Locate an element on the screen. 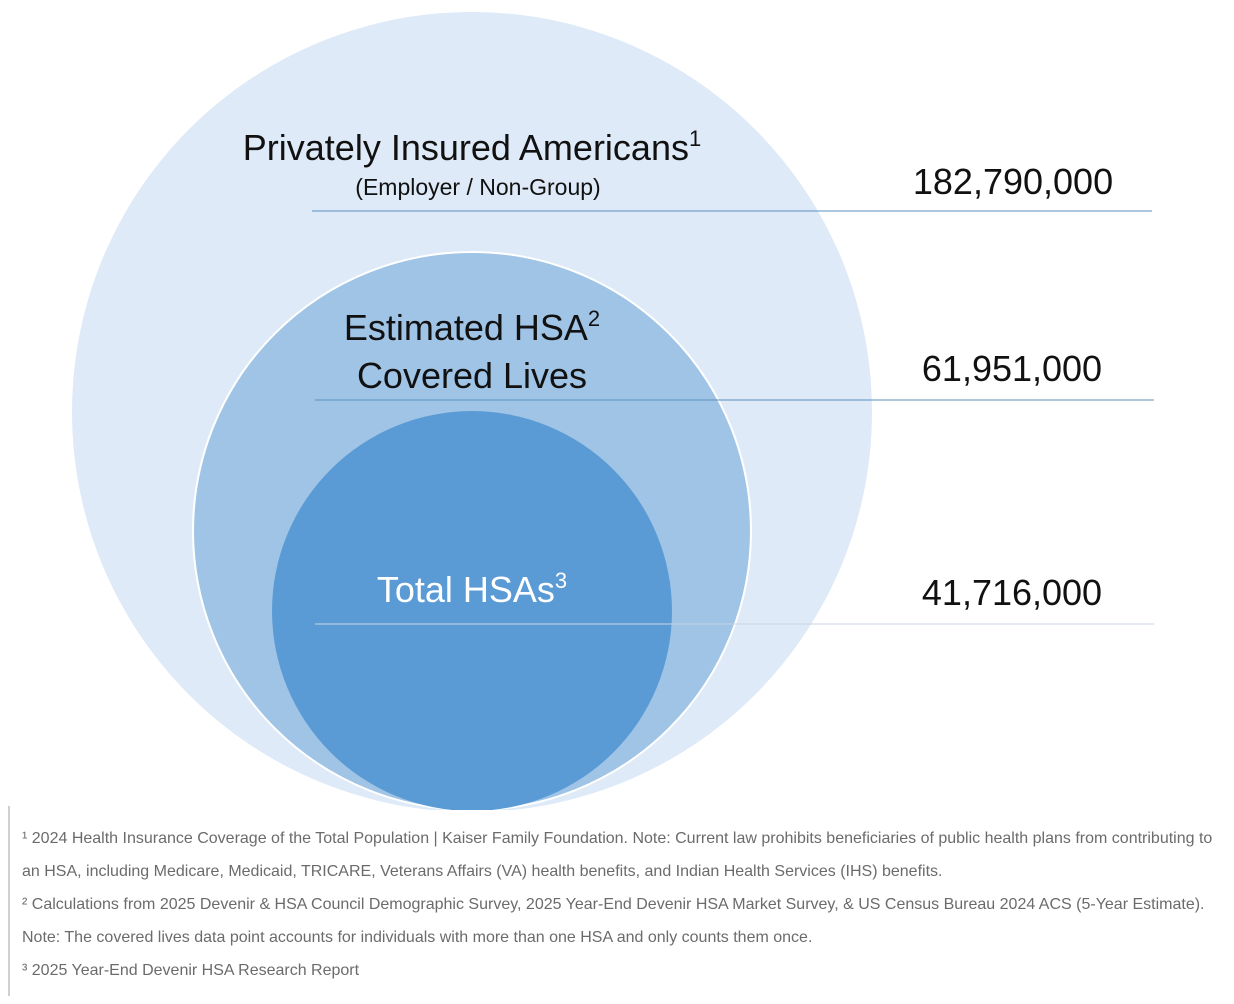 The height and width of the screenshot is (1004, 1234). outer-title-superscript: 1 is located at coordinates (695, 138).